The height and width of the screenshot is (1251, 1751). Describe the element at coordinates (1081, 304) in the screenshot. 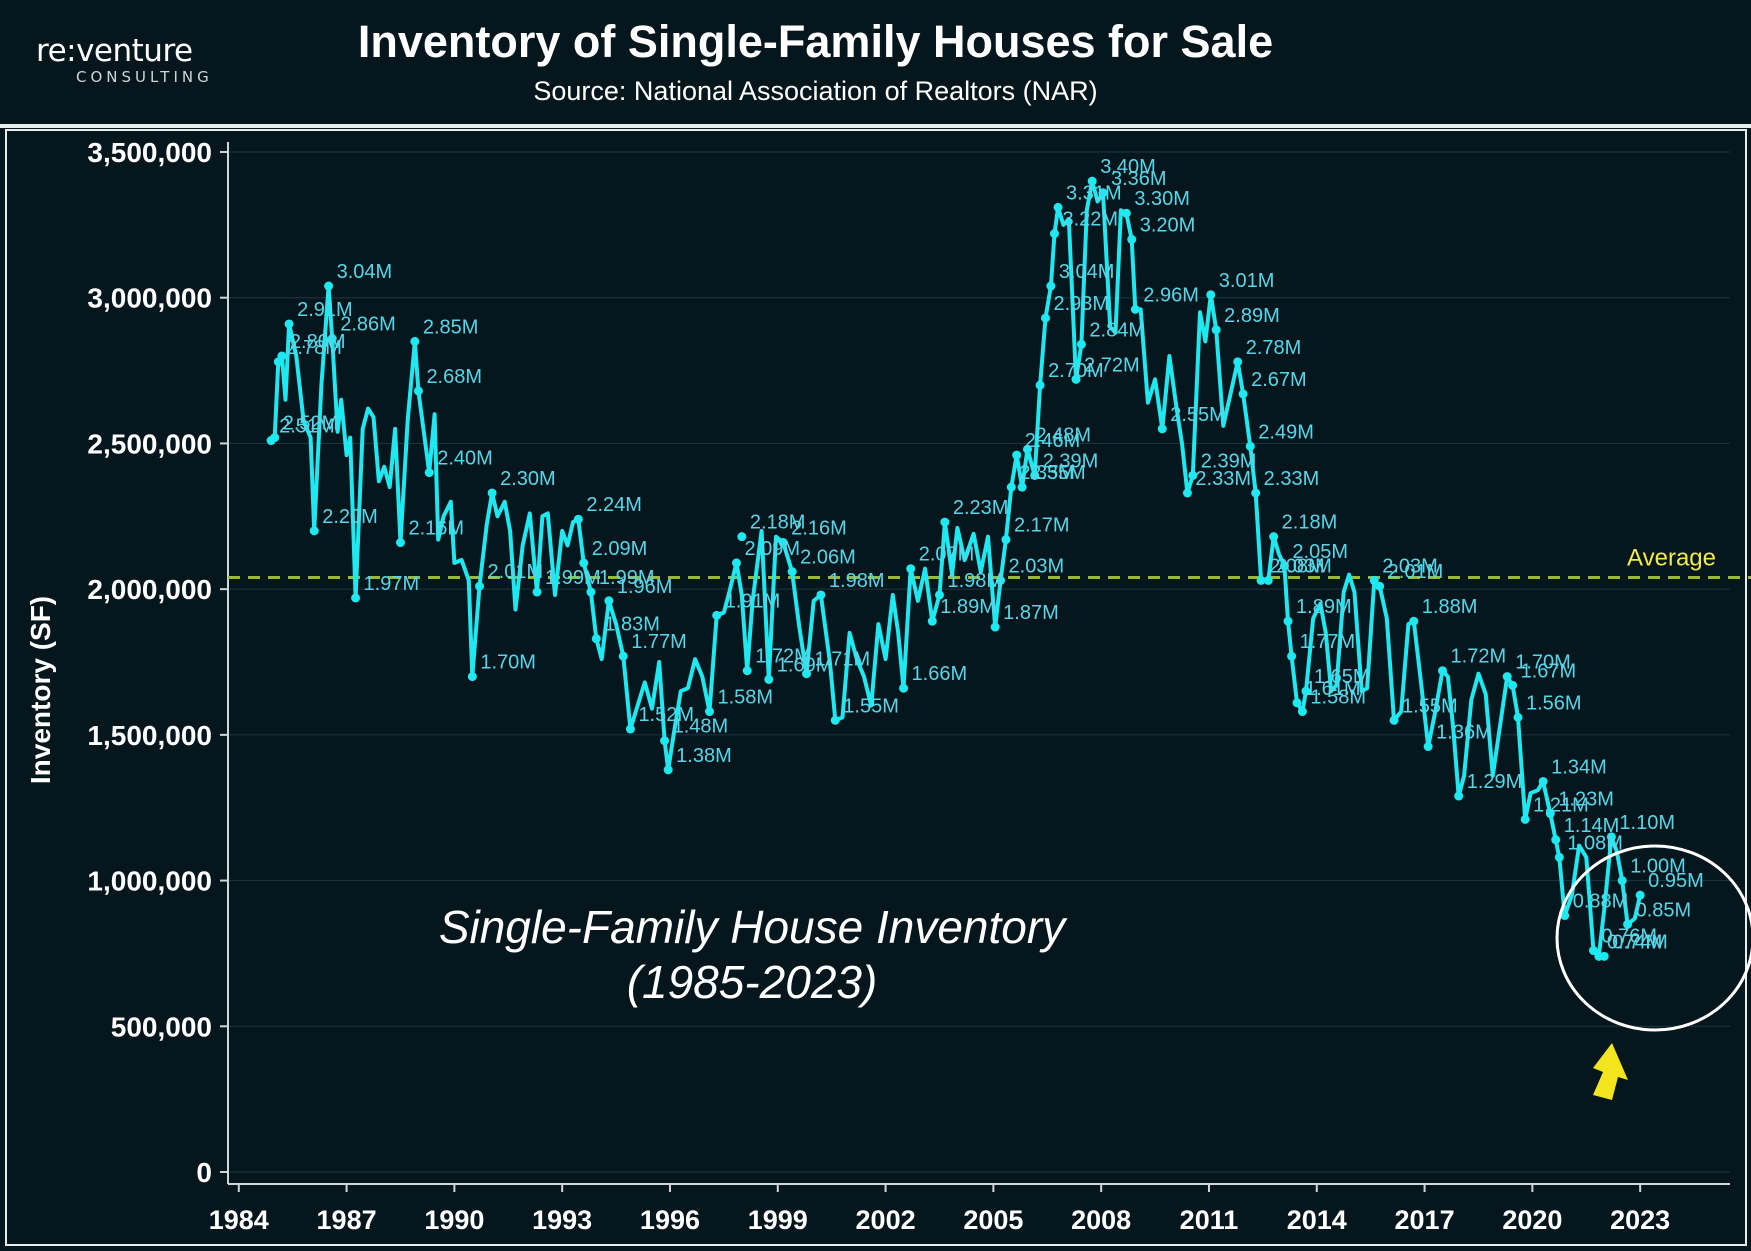

I see `data-label: 2.93M` at that location.